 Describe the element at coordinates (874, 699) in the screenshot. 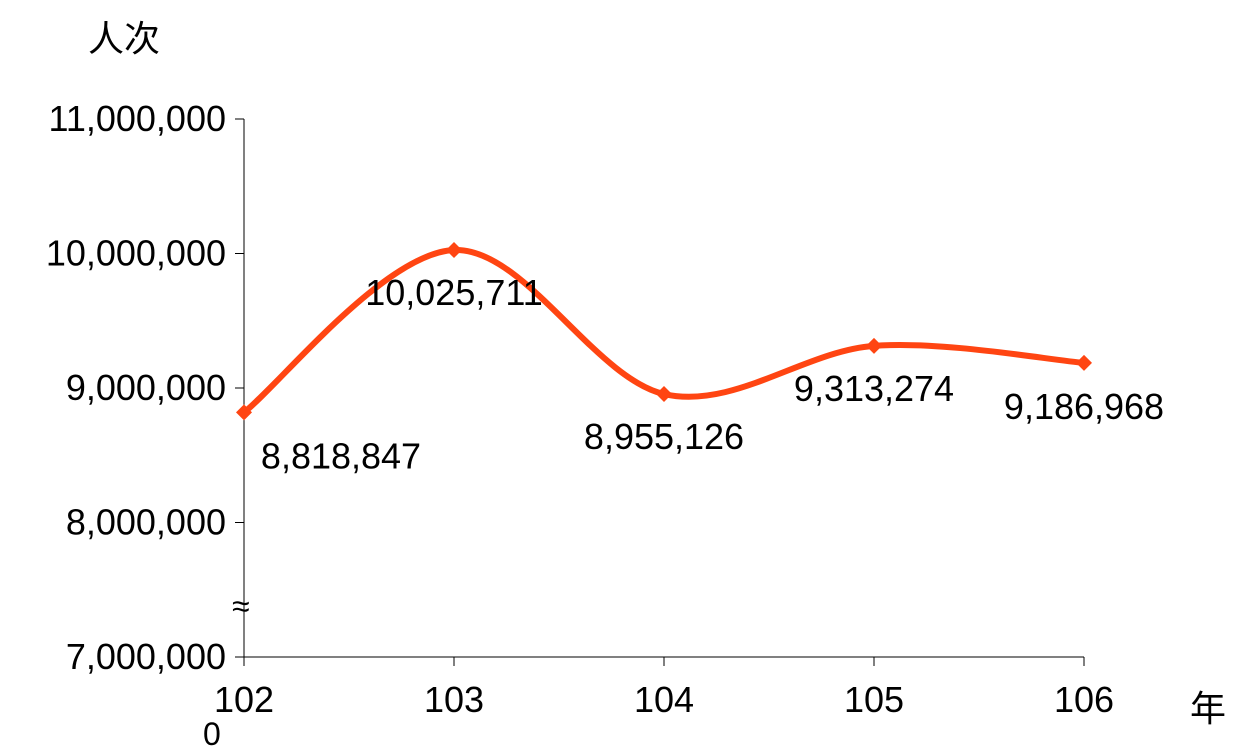

I see `x-tick-label: 105` at that location.